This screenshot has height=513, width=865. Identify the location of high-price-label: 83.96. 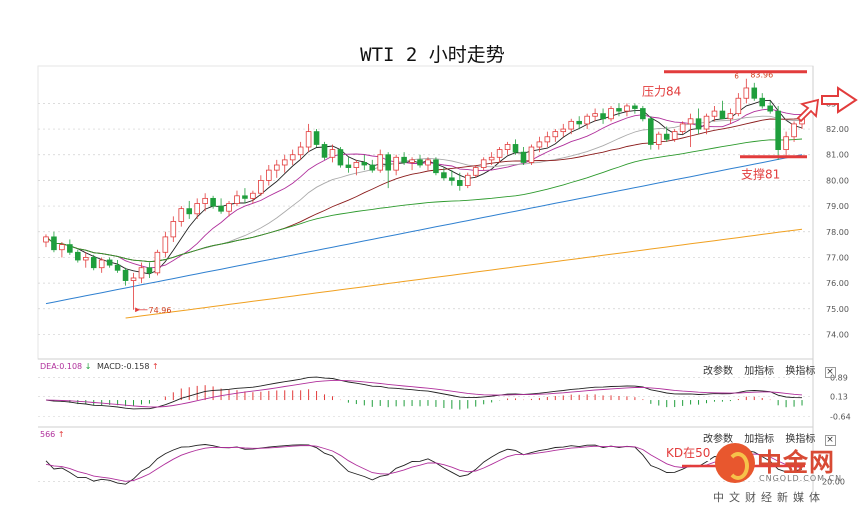
(761, 75).